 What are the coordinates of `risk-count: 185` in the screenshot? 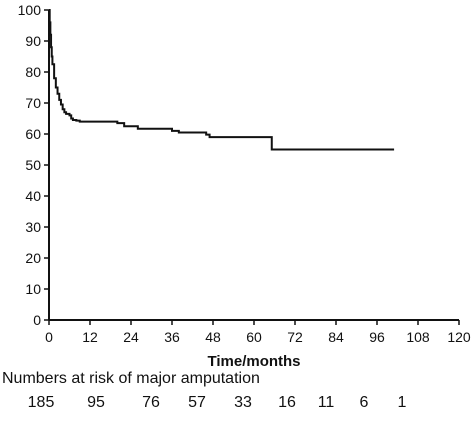 It's located at (41, 402).